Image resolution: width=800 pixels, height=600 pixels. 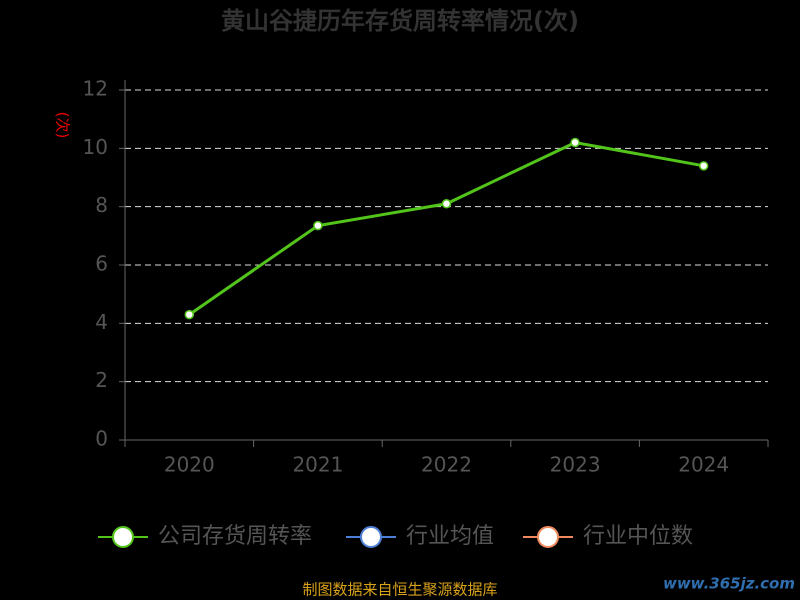 What do you see at coordinates (101, 380) in the screenshot?
I see `y-tick-label: 2` at bounding box center [101, 380].